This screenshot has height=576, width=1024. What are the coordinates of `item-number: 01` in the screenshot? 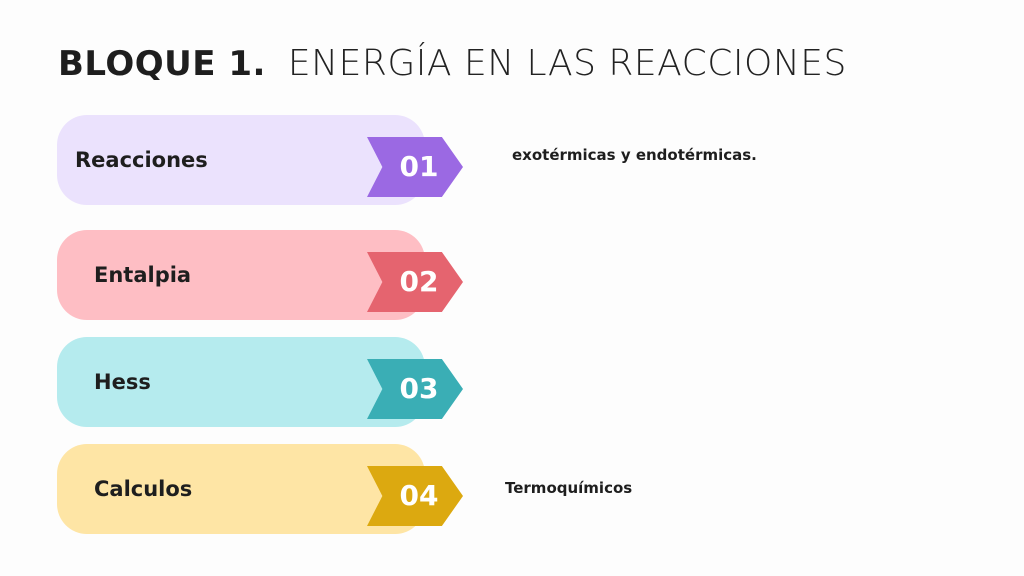 It's located at (419, 166).